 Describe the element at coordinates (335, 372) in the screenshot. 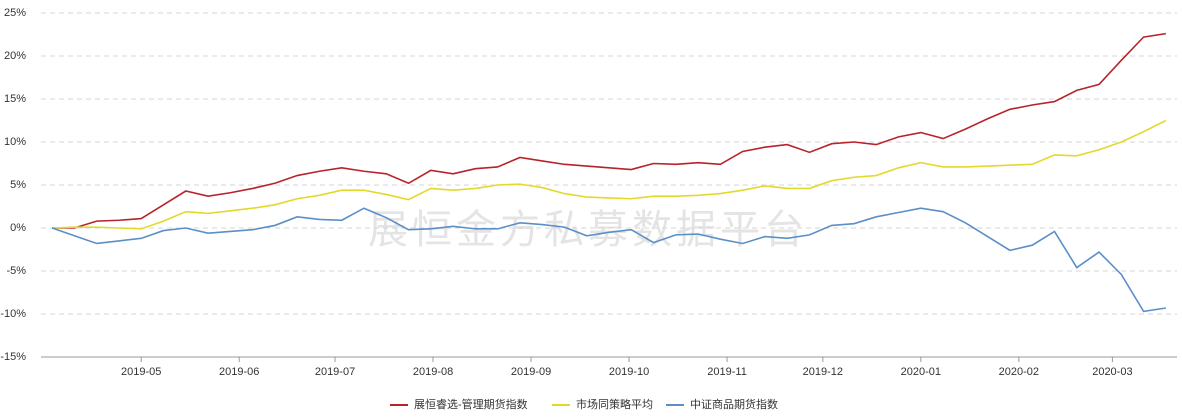

I see `x-tick-label: 2019-07` at that location.